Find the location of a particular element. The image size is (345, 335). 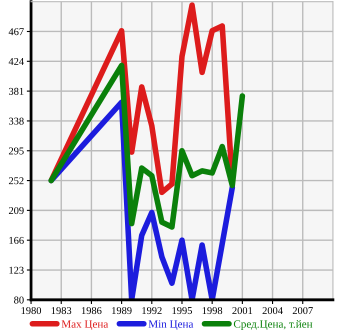

x-tick-label: 1995 is located at coordinates (182, 310).